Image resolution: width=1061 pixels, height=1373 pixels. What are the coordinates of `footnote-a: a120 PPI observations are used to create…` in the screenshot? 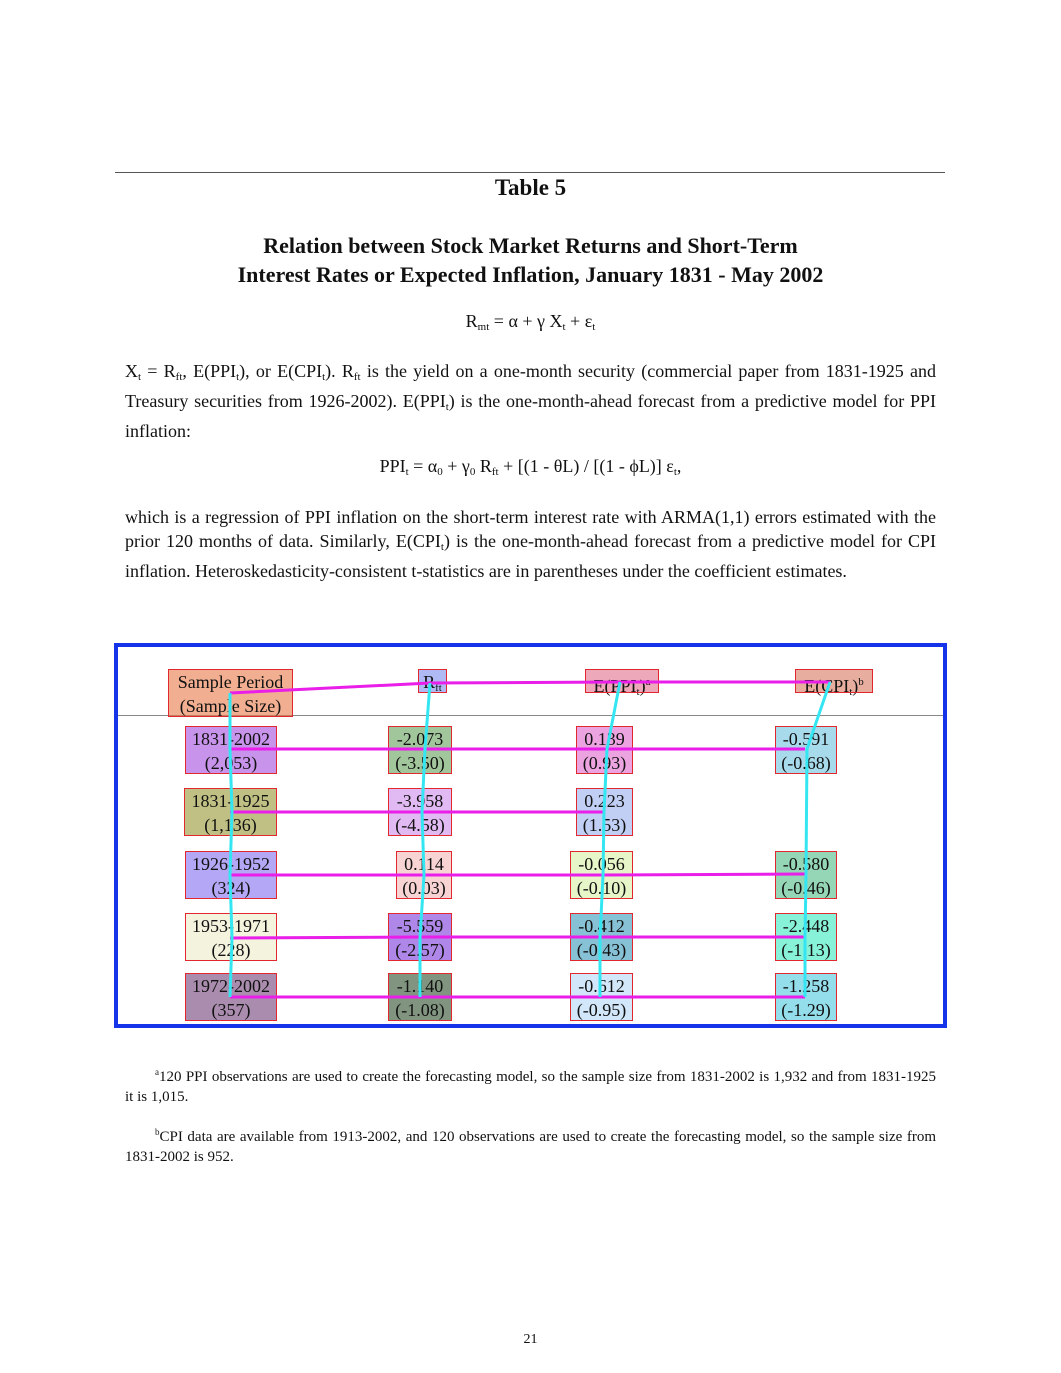 It's located at (530, 1086).